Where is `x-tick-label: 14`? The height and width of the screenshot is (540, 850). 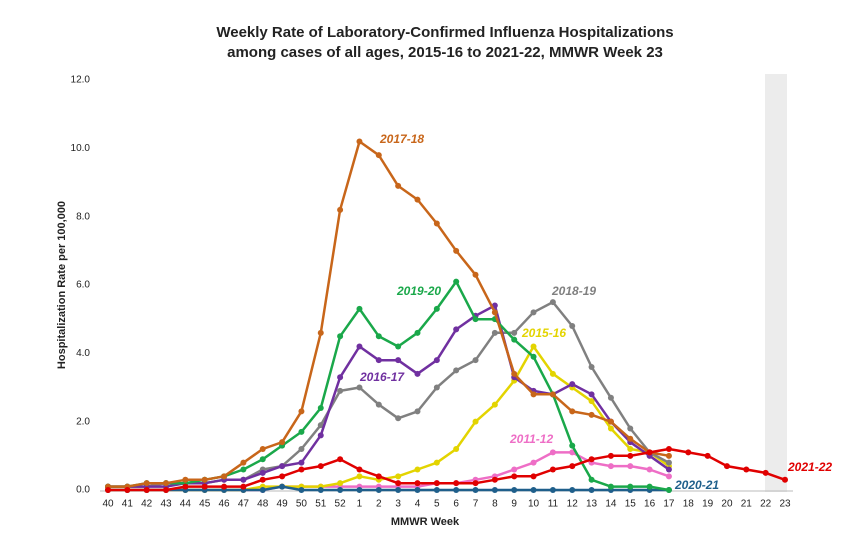
x-tick-label: 14 is located at coordinates (611, 504).